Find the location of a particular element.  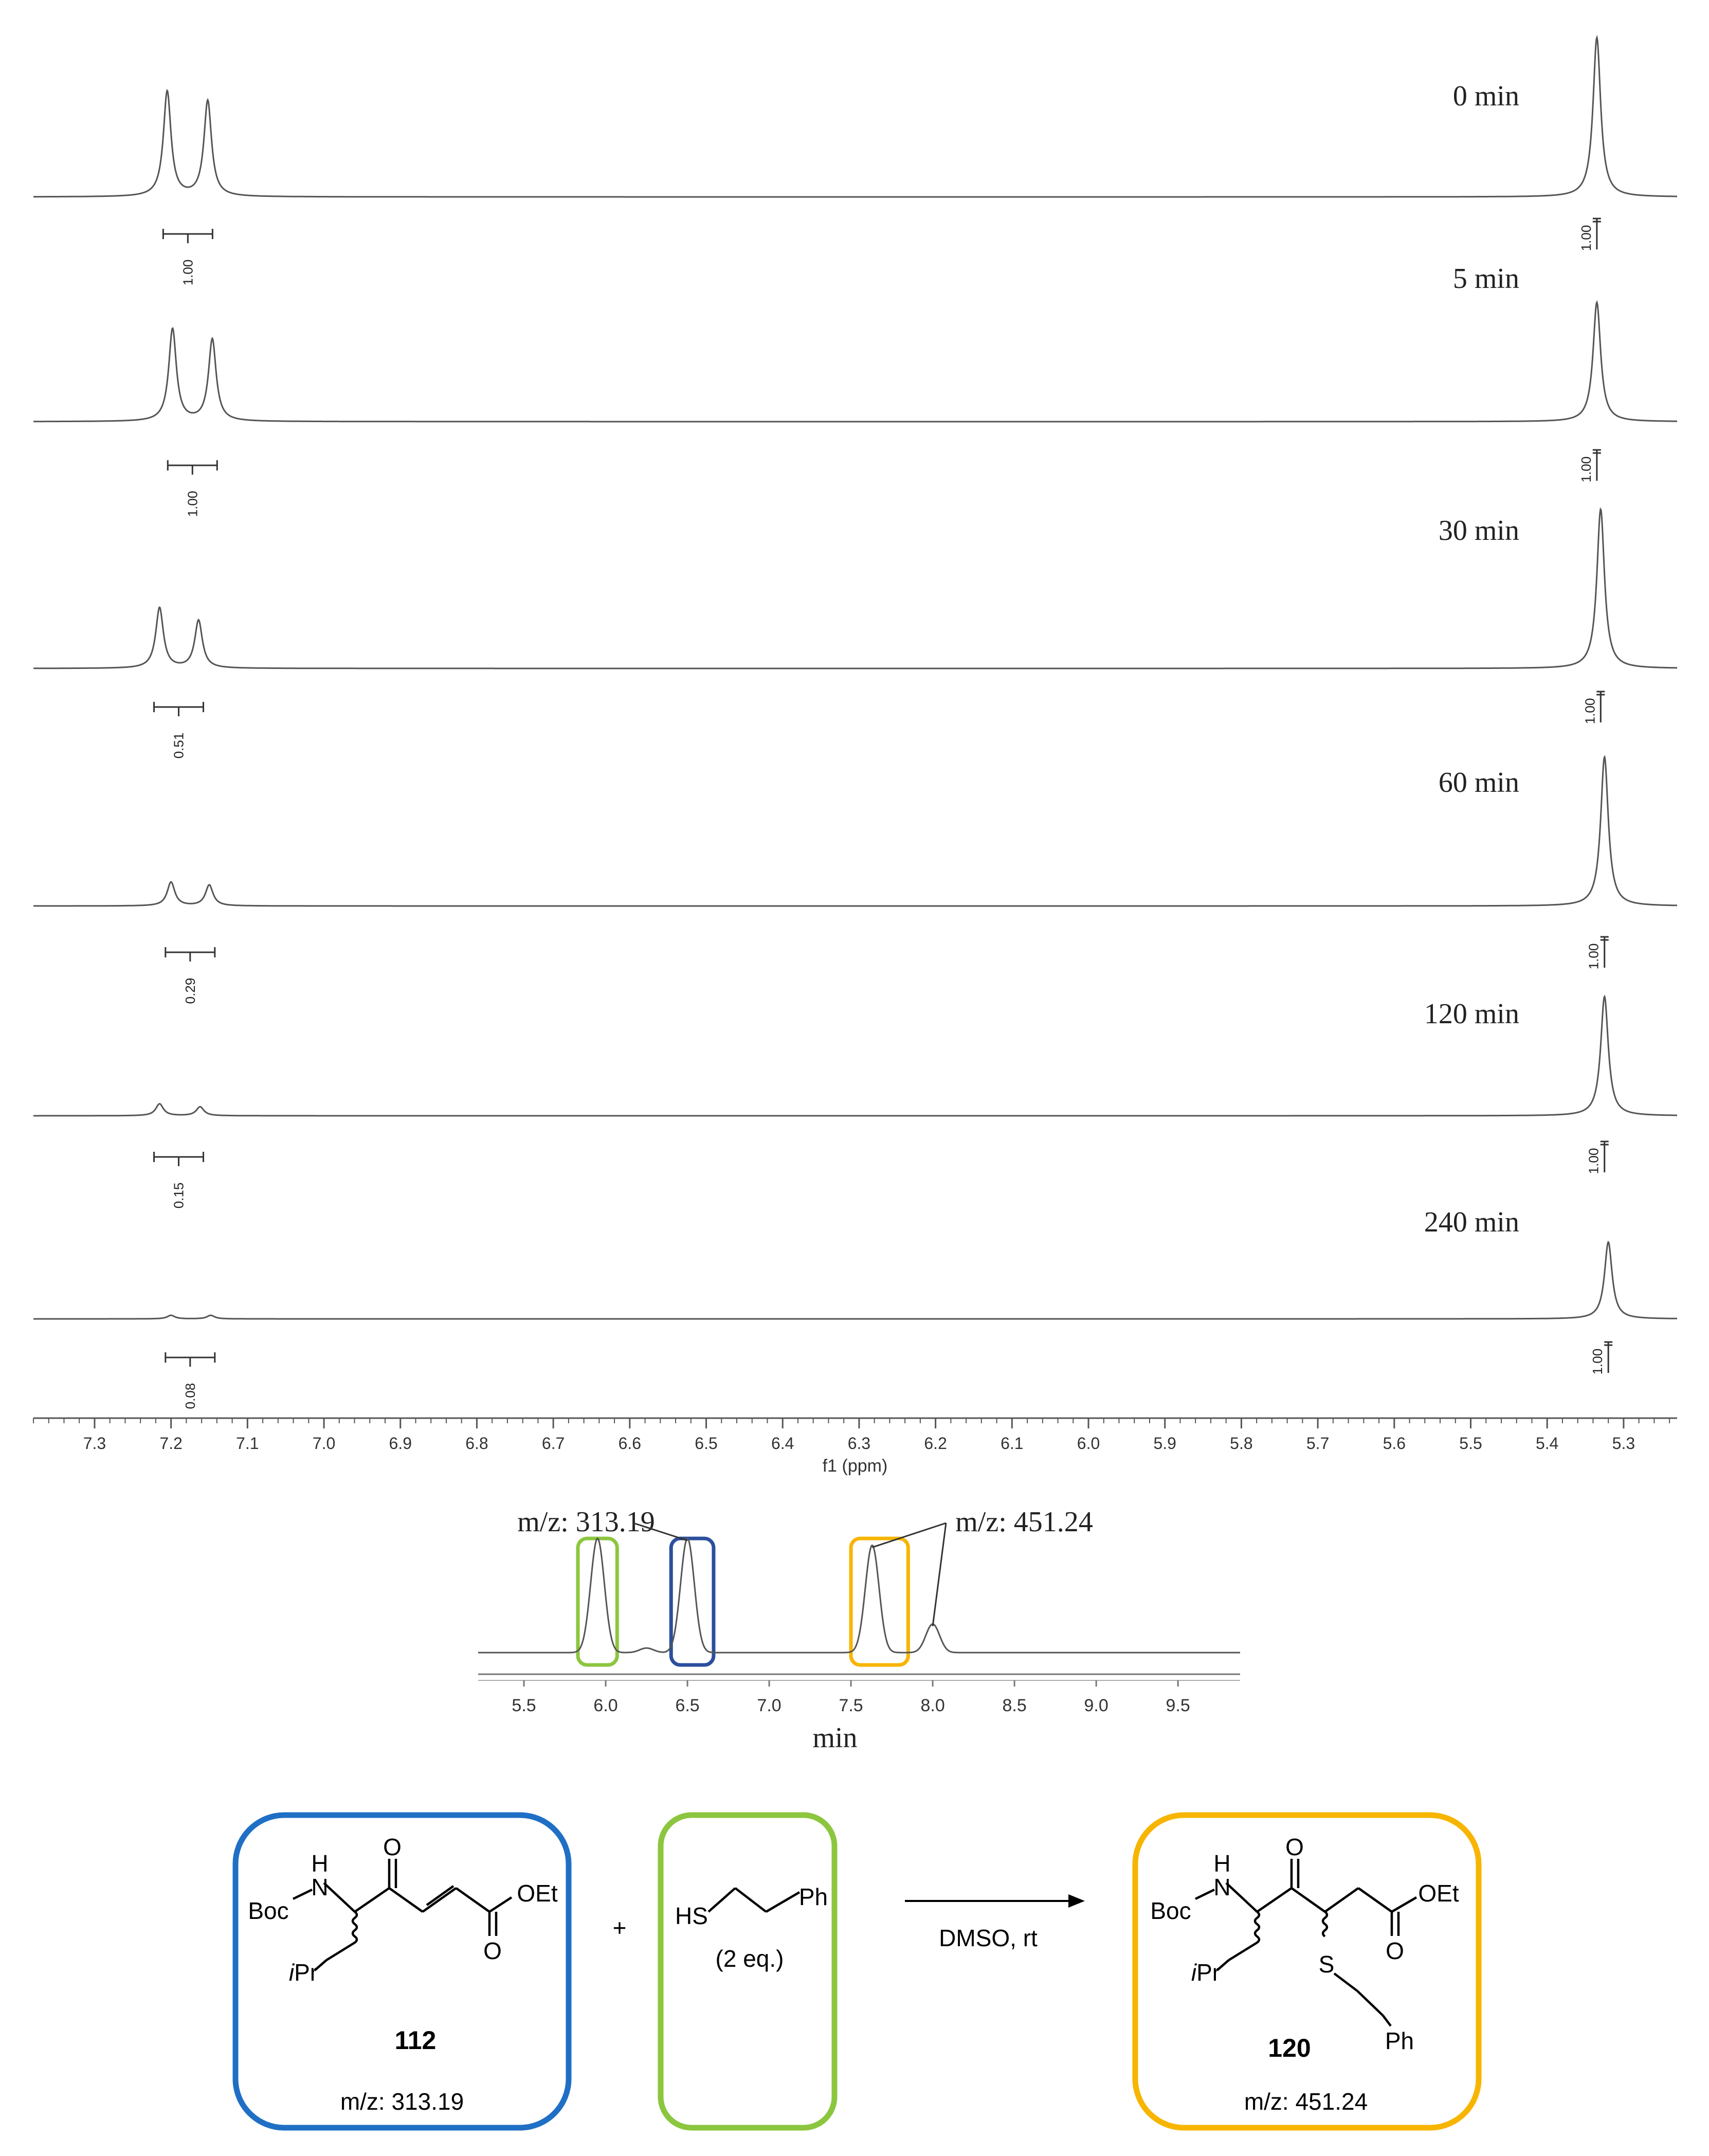

compound-112-box is located at coordinates (402, 1971).